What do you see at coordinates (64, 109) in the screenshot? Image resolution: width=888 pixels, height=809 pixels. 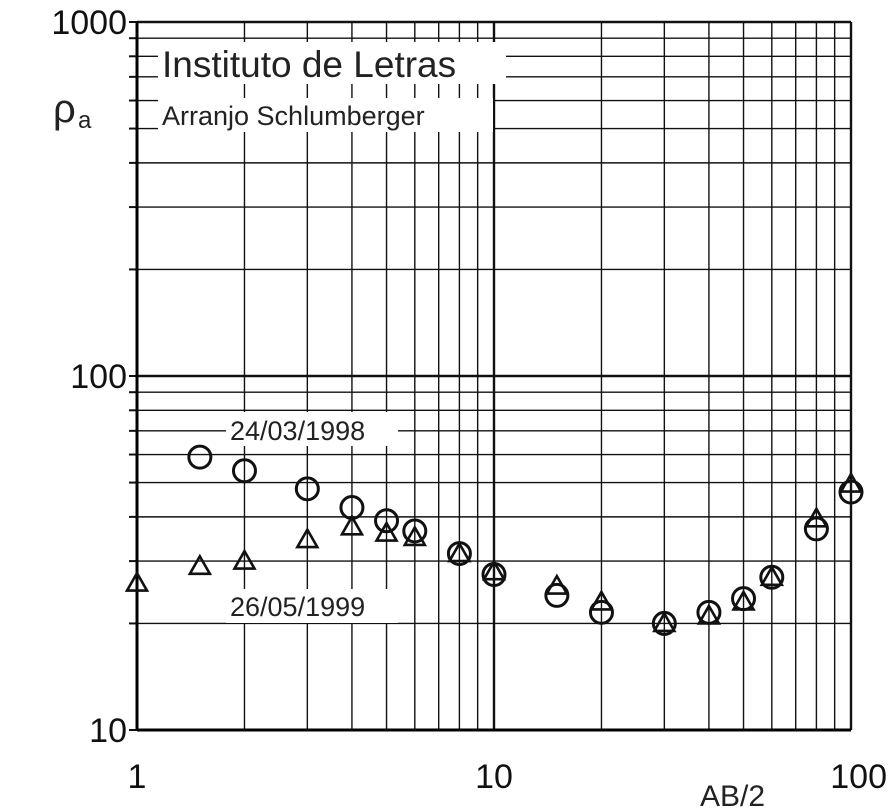 I see `y-axis-label-main: ρ` at bounding box center [64, 109].